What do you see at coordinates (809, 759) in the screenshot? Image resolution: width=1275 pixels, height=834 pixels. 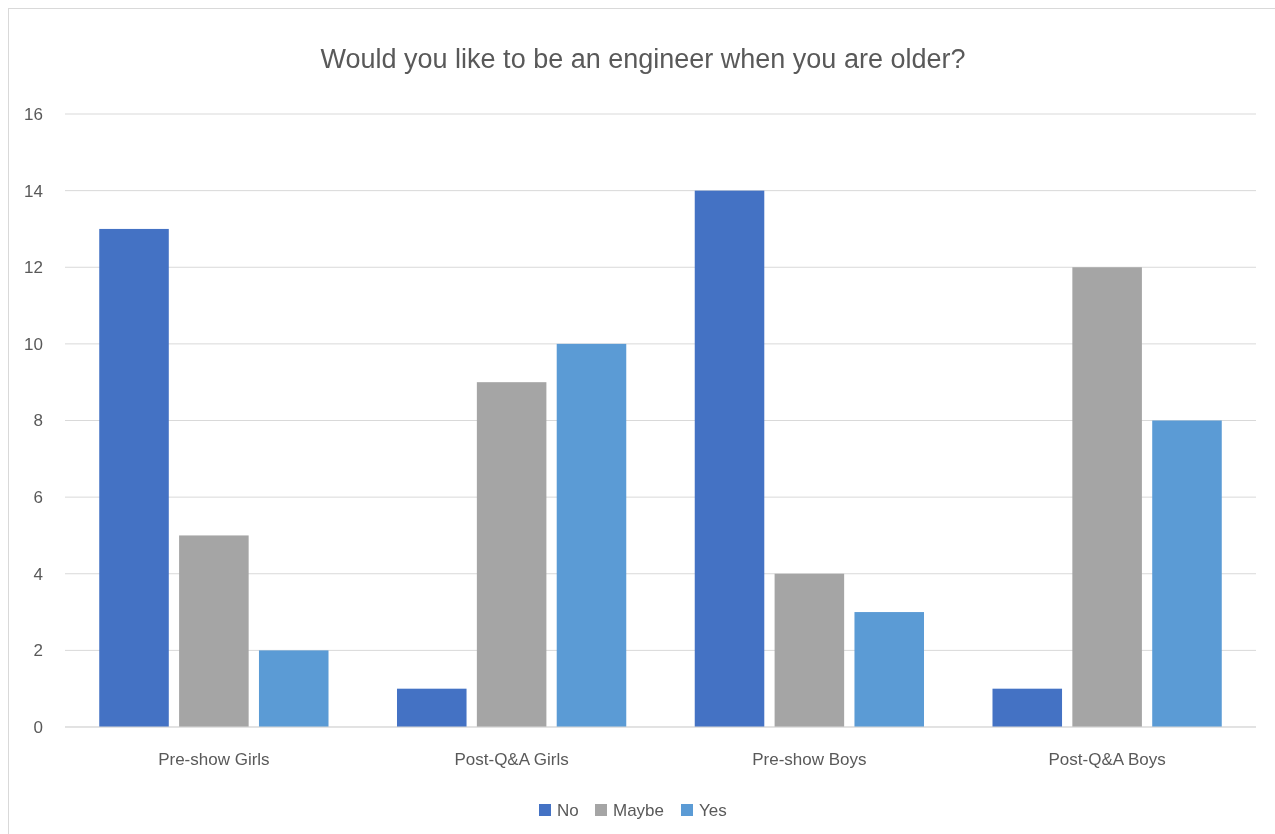 I see `x-tick-label: Pre-show Boys` at bounding box center [809, 759].